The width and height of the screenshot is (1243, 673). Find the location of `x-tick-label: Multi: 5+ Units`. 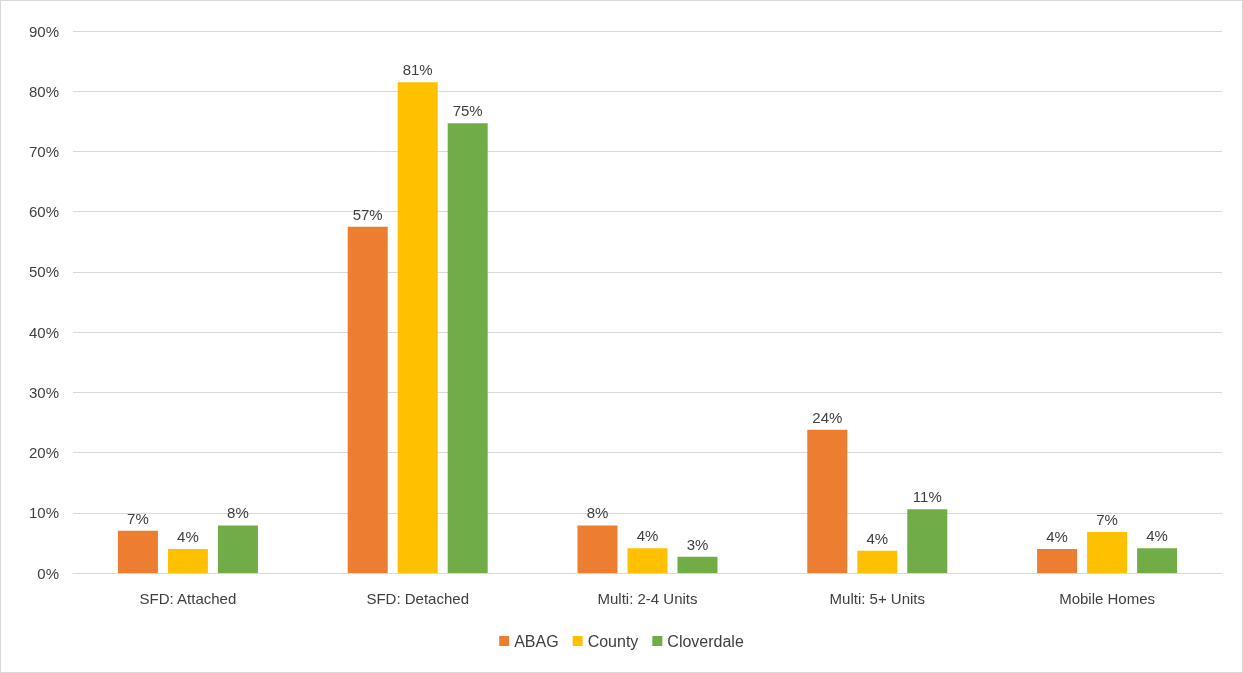

x-tick-label: Multi: 5+ Units is located at coordinates (877, 598).